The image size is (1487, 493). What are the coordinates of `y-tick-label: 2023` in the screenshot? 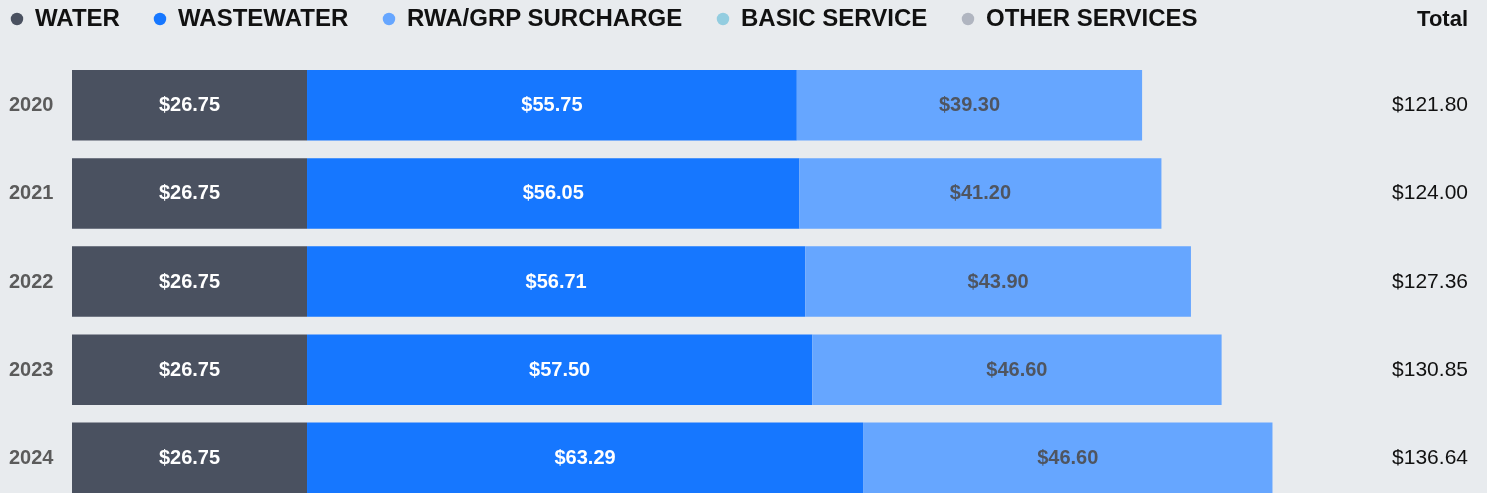 It's located at (31, 368).